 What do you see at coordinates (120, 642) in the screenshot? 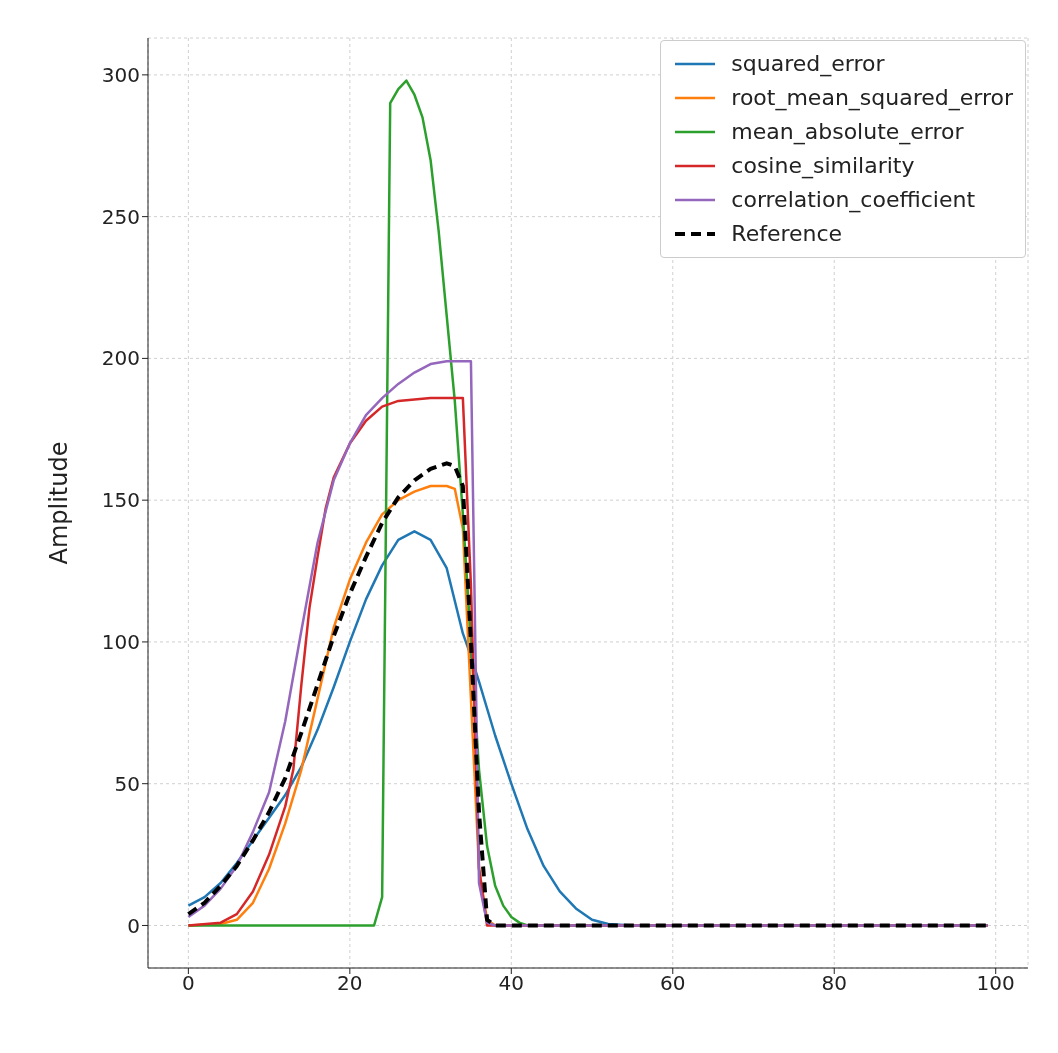
I see `y-tick-label: 100` at bounding box center [120, 642].